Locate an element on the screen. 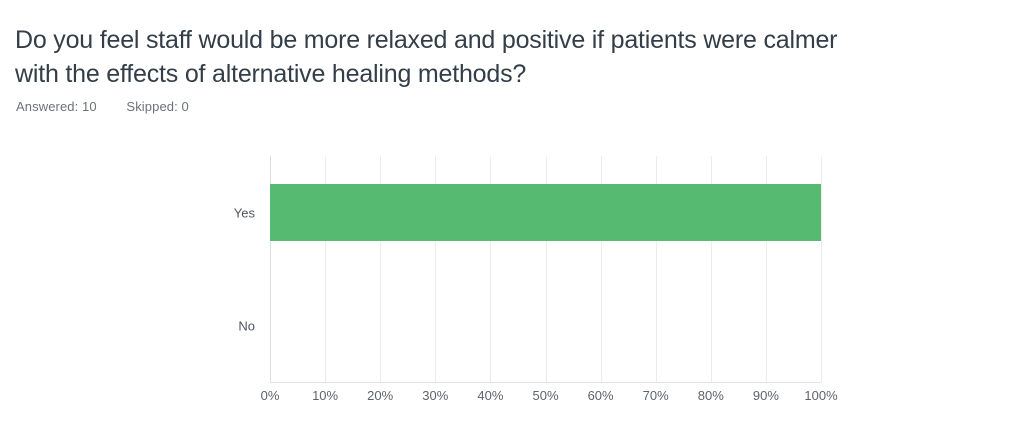  x-tick-label: 100% is located at coordinates (821, 395).